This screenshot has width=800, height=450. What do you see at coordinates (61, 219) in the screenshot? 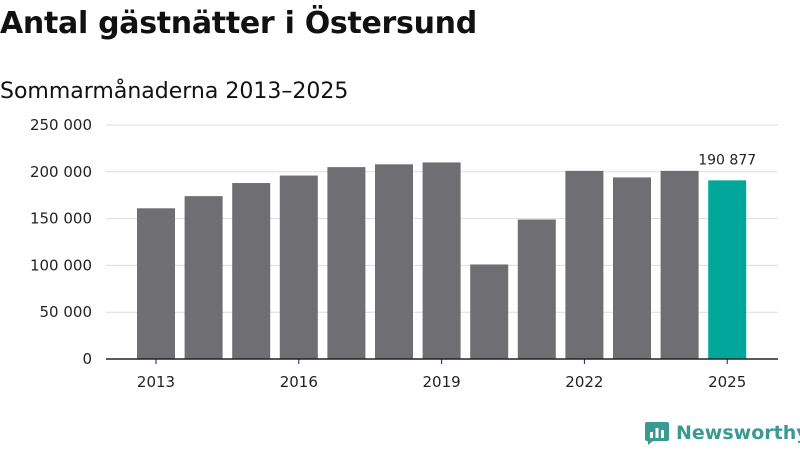
I see `y-tick-label: 150 000` at bounding box center [61, 219].